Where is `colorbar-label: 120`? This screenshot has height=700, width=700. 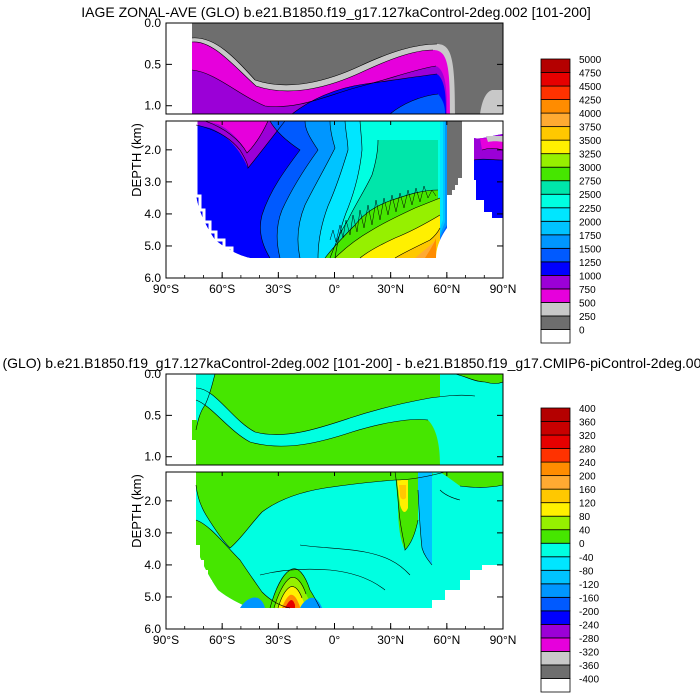 colorbar-label: 120 is located at coordinates (587, 504).